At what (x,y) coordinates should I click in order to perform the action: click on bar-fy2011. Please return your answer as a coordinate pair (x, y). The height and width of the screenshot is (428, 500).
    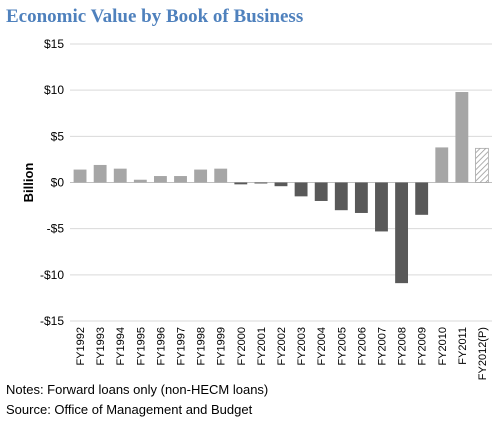
    Looking at the image, I should click on (462, 137).